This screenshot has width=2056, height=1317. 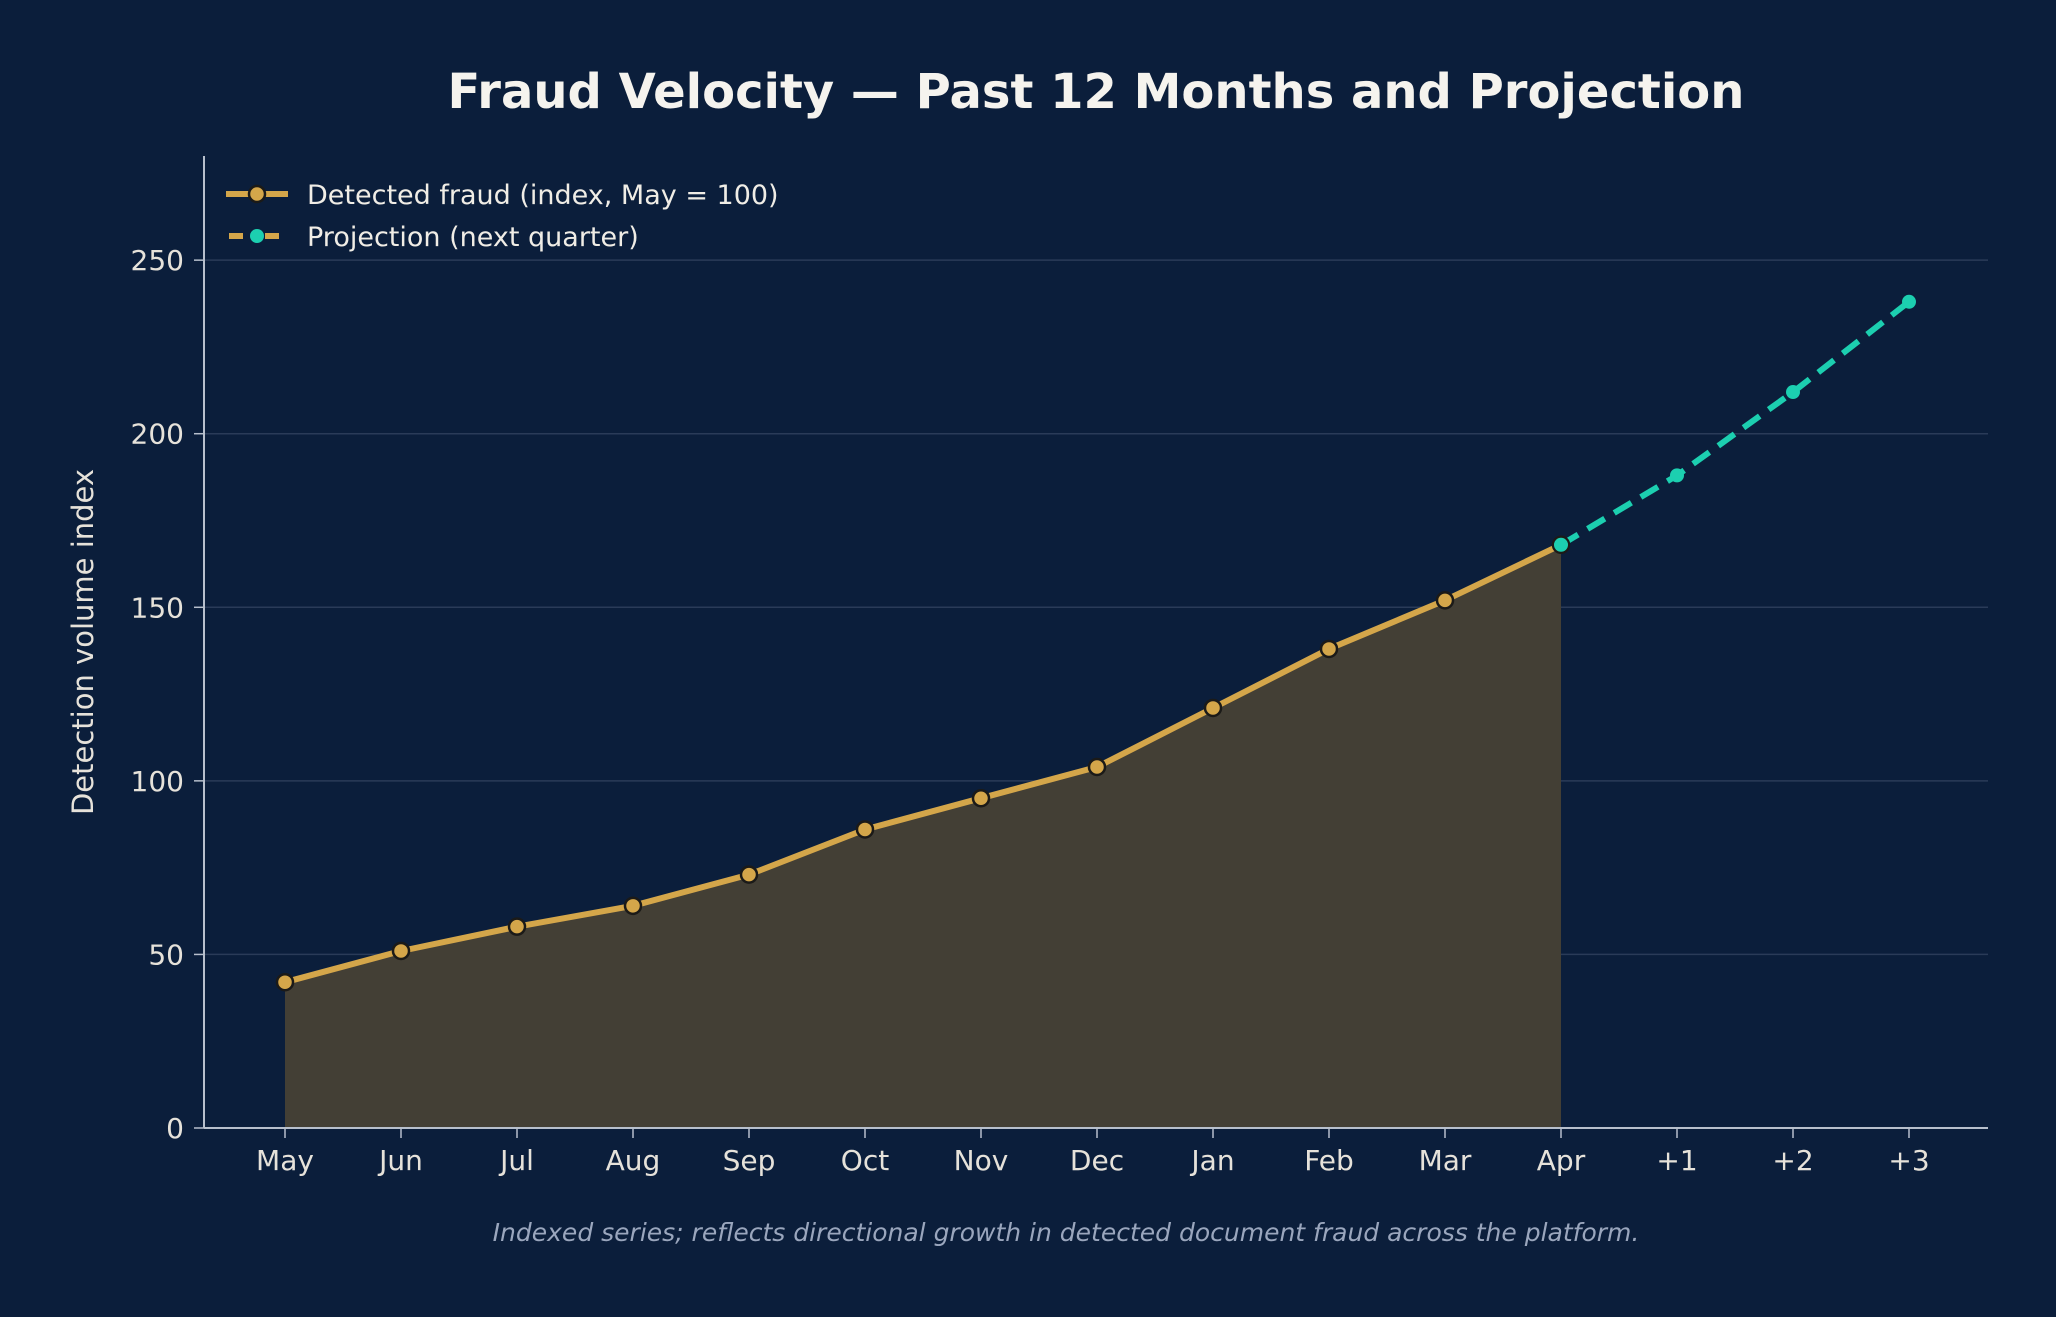 What do you see at coordinates (157, 607) in the screenshot?
I see `y-tick-label: 150` at bounding box center [157, 607].